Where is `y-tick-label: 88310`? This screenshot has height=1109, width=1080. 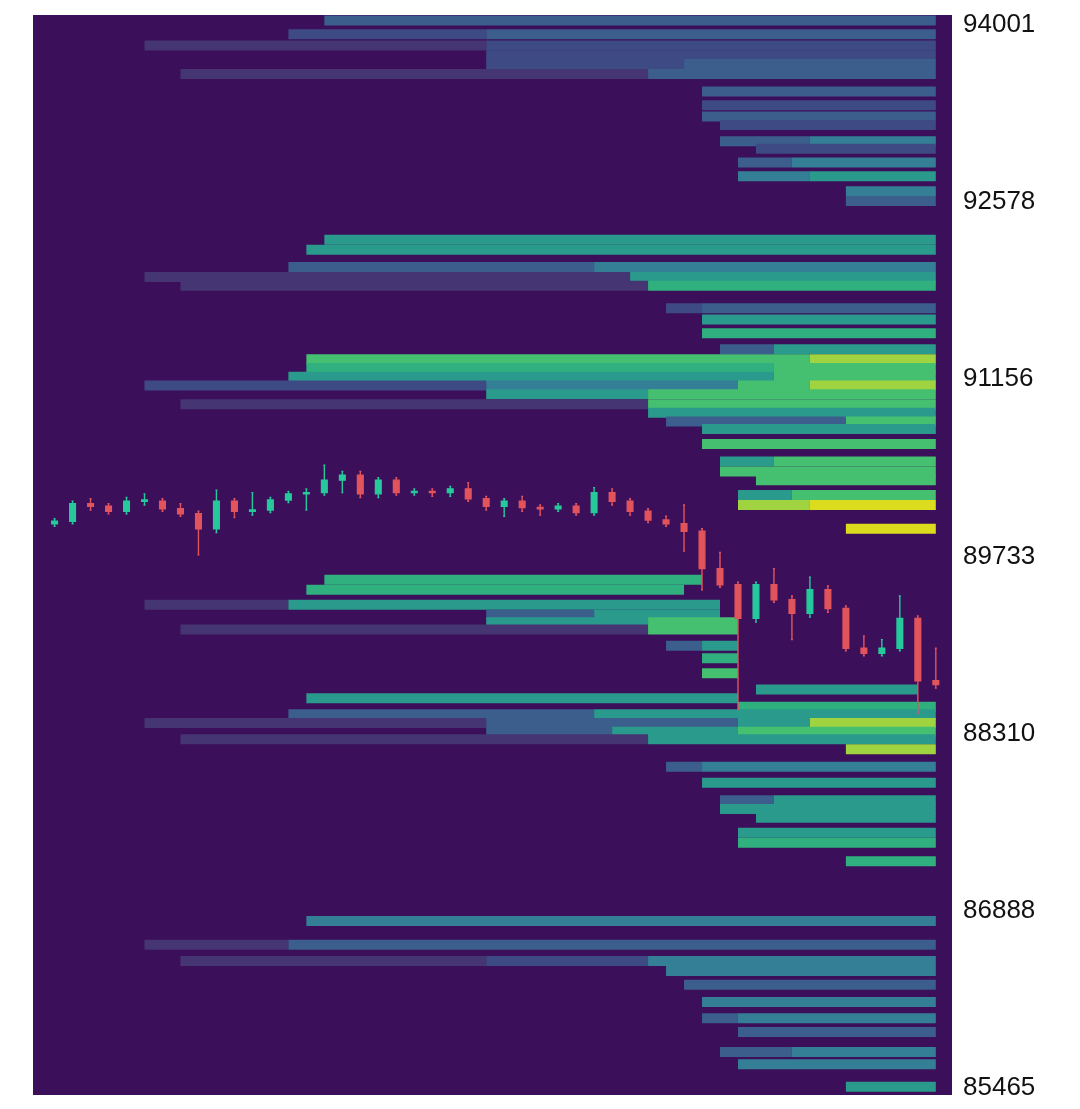
y-tick-label: 88310 is located at coordinates (999, 731).